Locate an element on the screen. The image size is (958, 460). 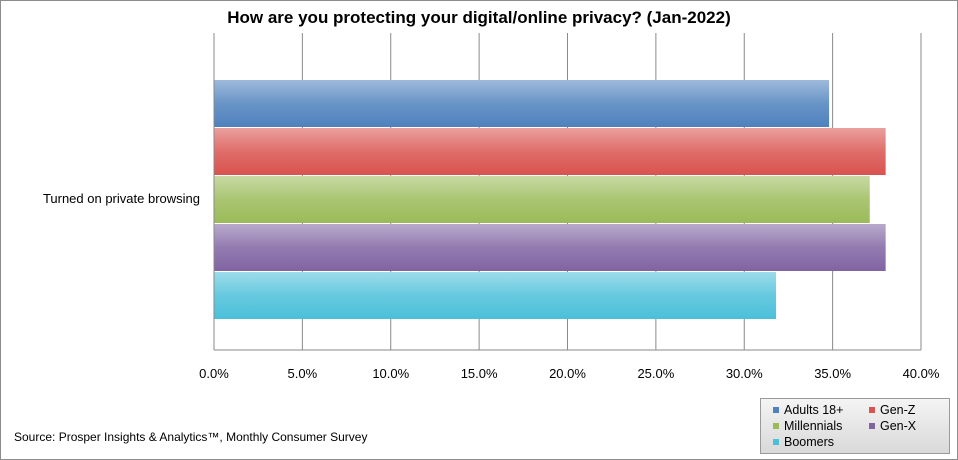
bar-boomers is located at coordinates (495, 295).